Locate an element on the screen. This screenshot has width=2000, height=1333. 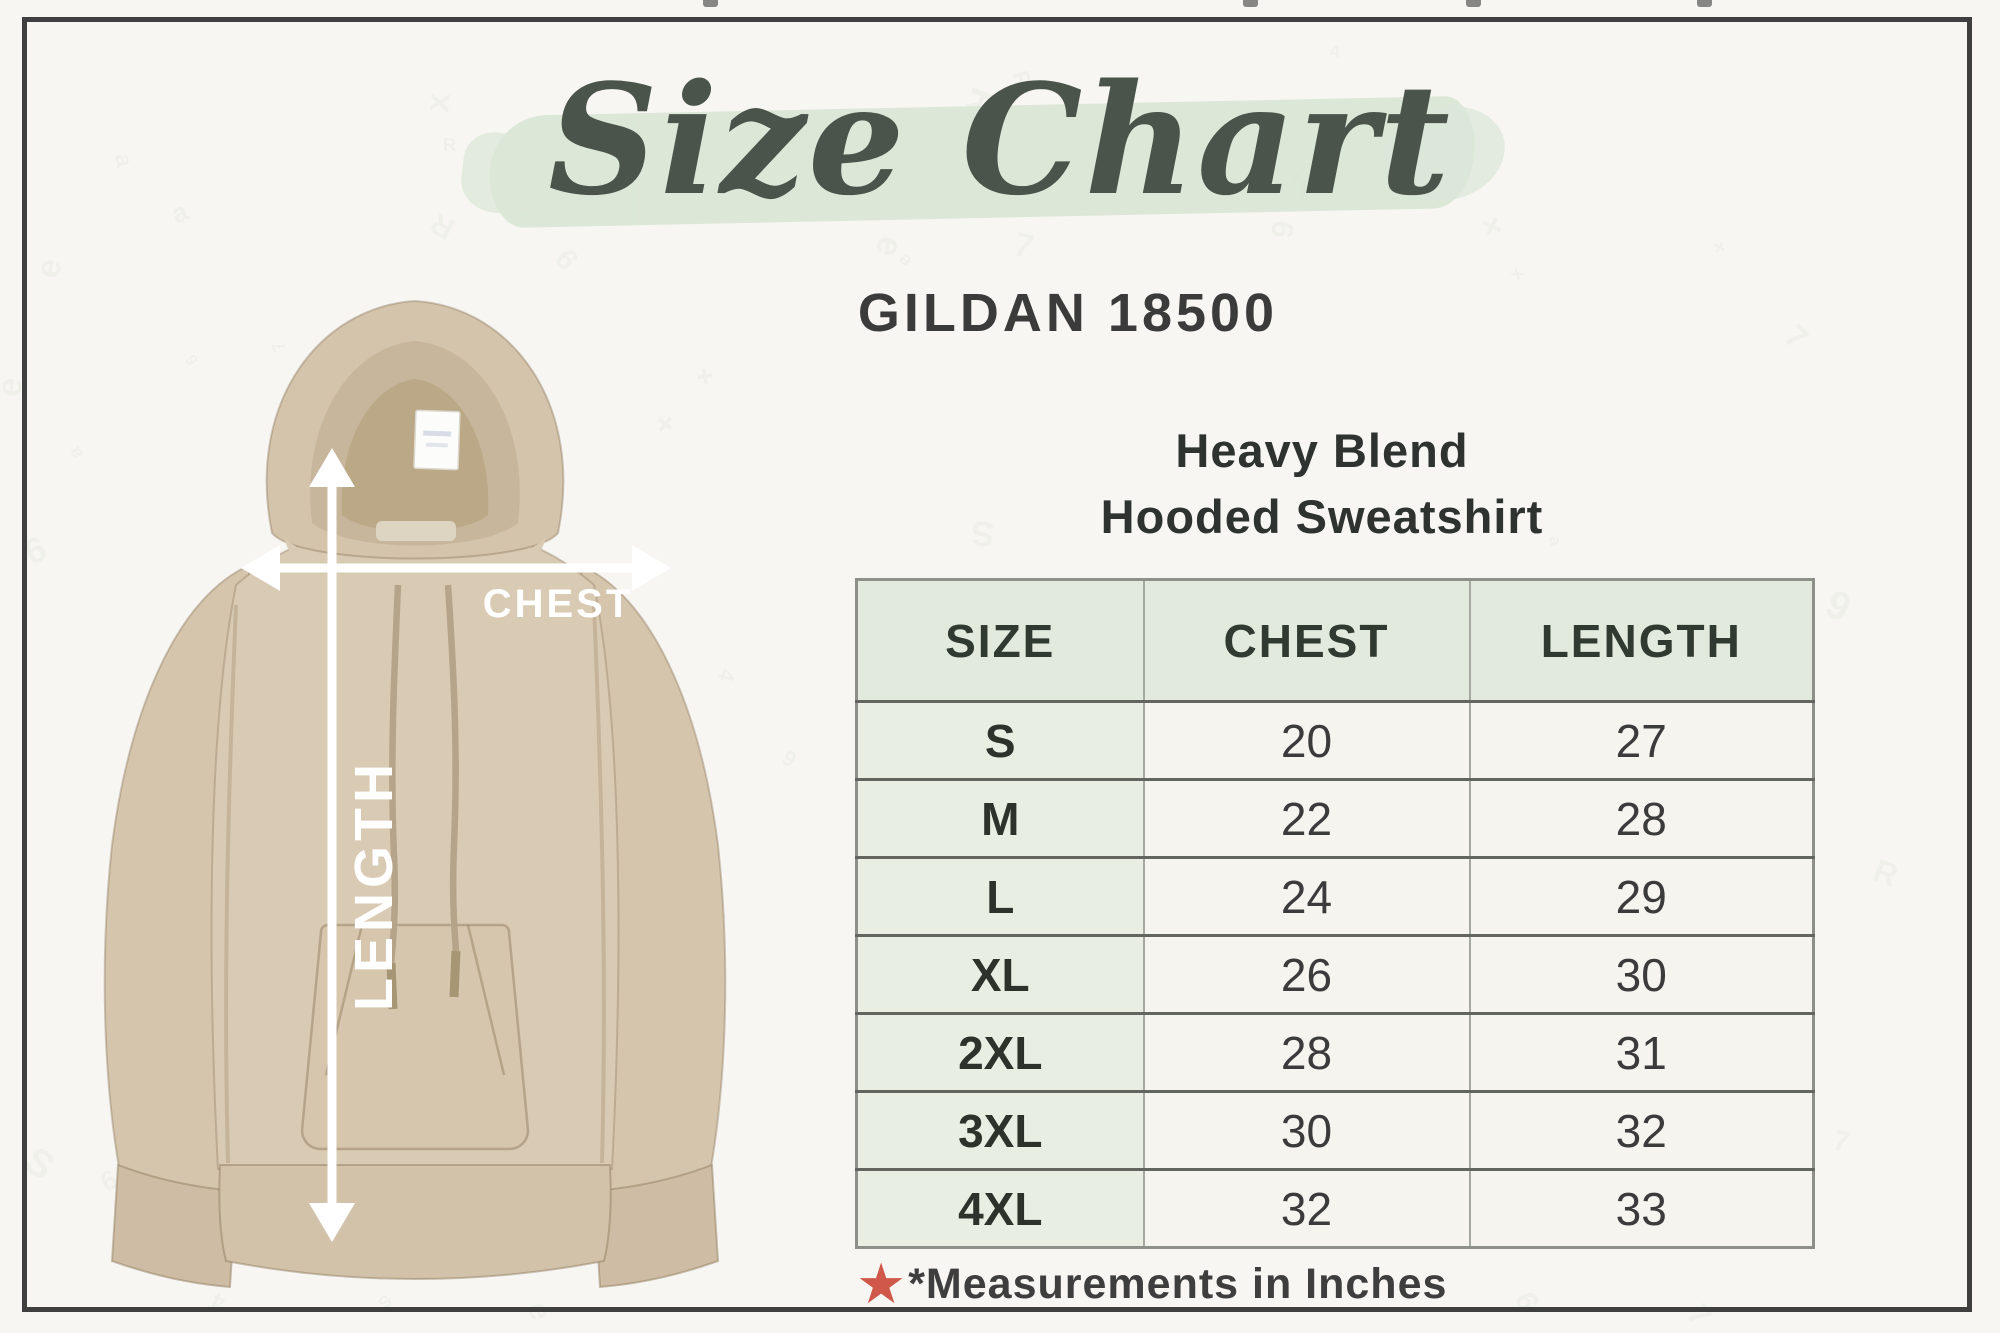
pocket-opening-right is located at coordinates (486, 1000).